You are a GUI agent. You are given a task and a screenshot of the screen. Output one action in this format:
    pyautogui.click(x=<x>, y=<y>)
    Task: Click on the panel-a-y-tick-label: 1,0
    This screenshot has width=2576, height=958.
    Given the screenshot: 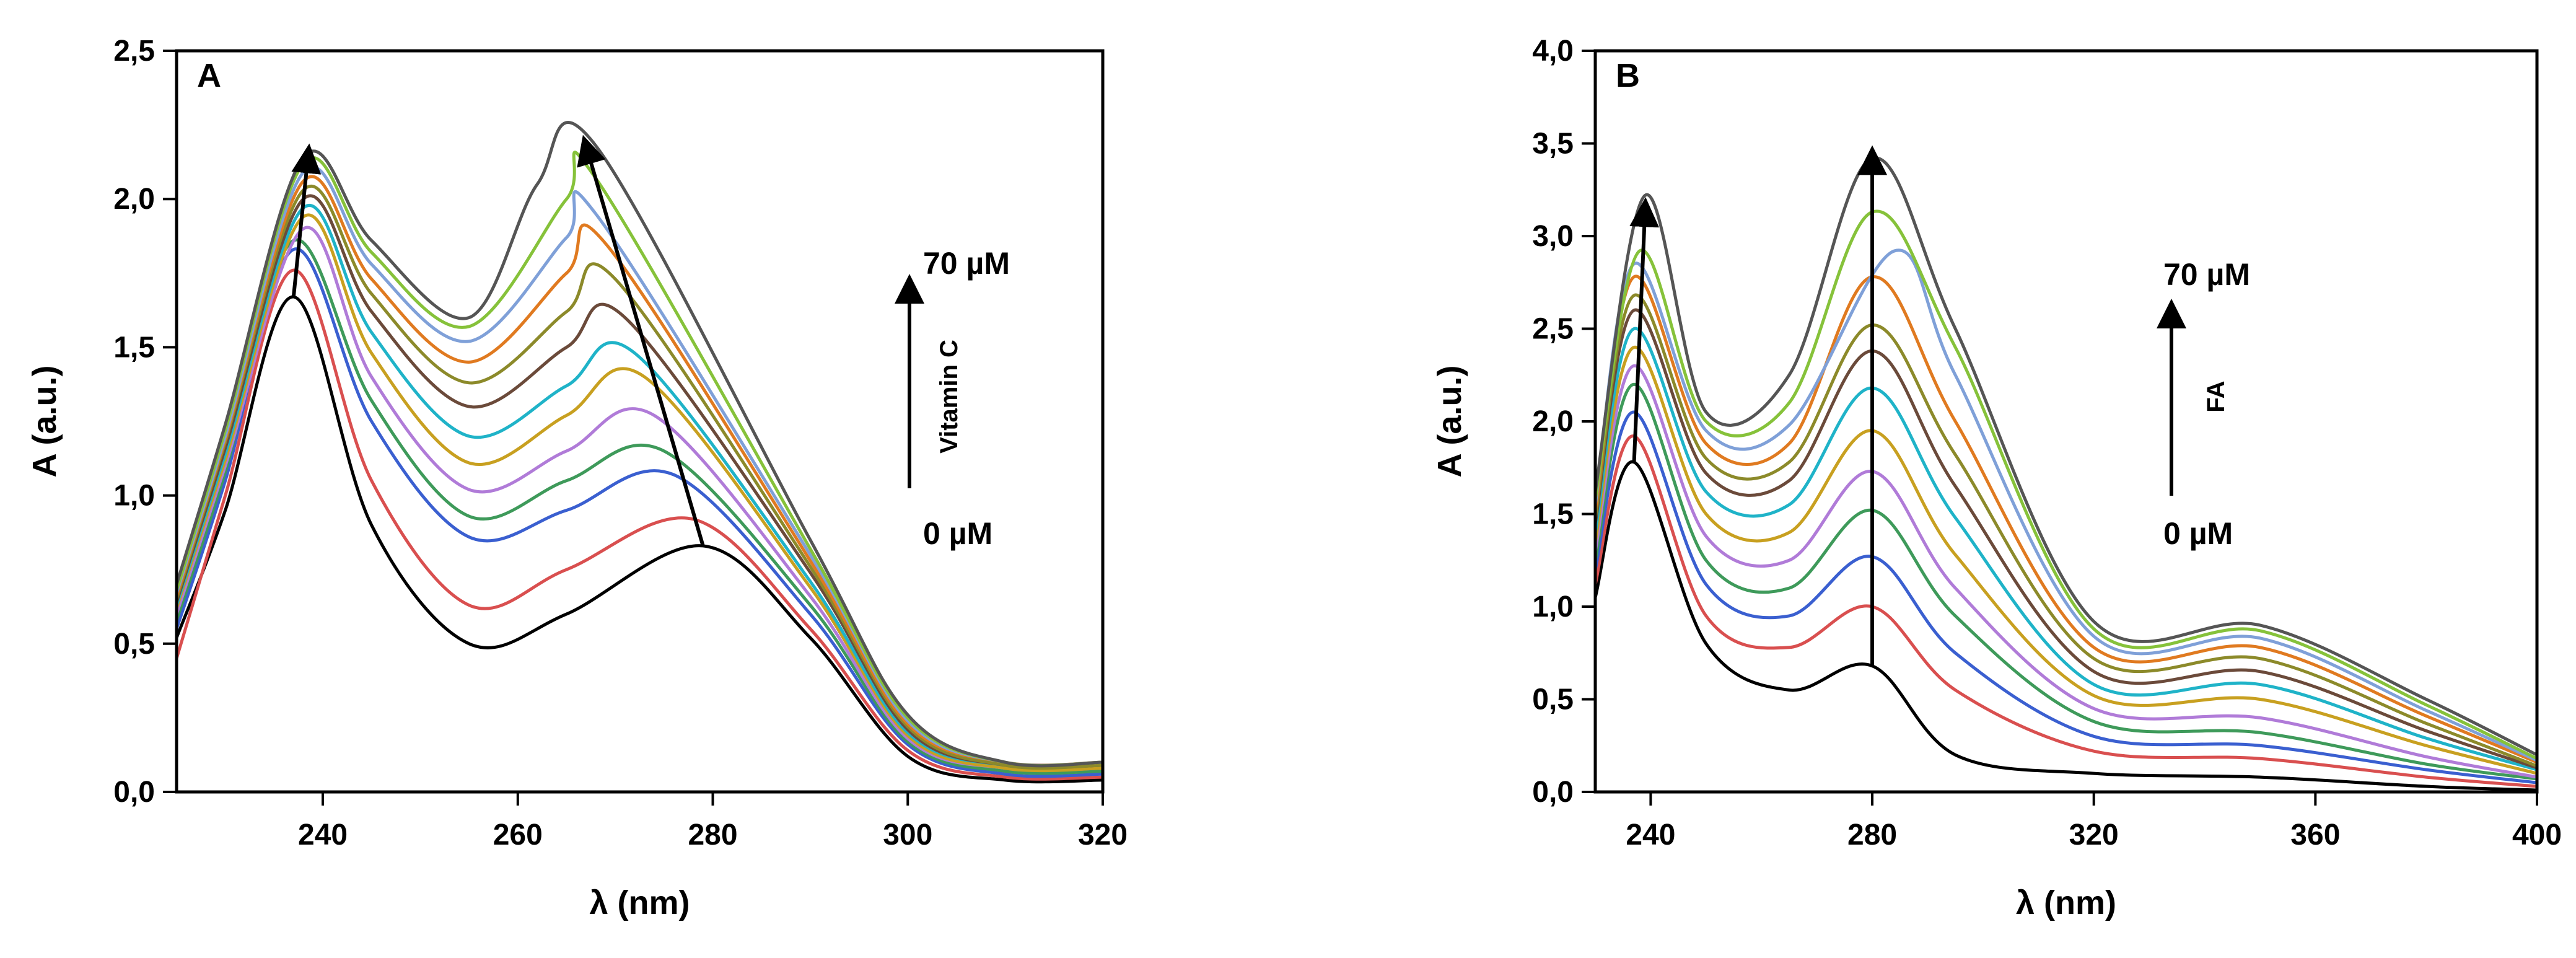 What is the action you would take?
    pyautogui.click(x=134, y=496)
    